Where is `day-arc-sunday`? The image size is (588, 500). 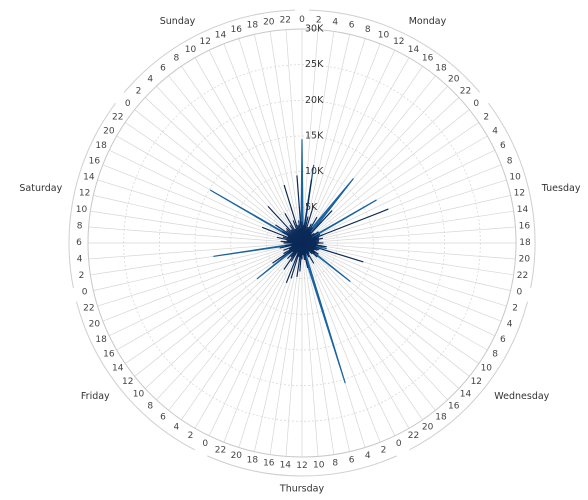
day-arc-sunday is located at coordinates (209, 51).